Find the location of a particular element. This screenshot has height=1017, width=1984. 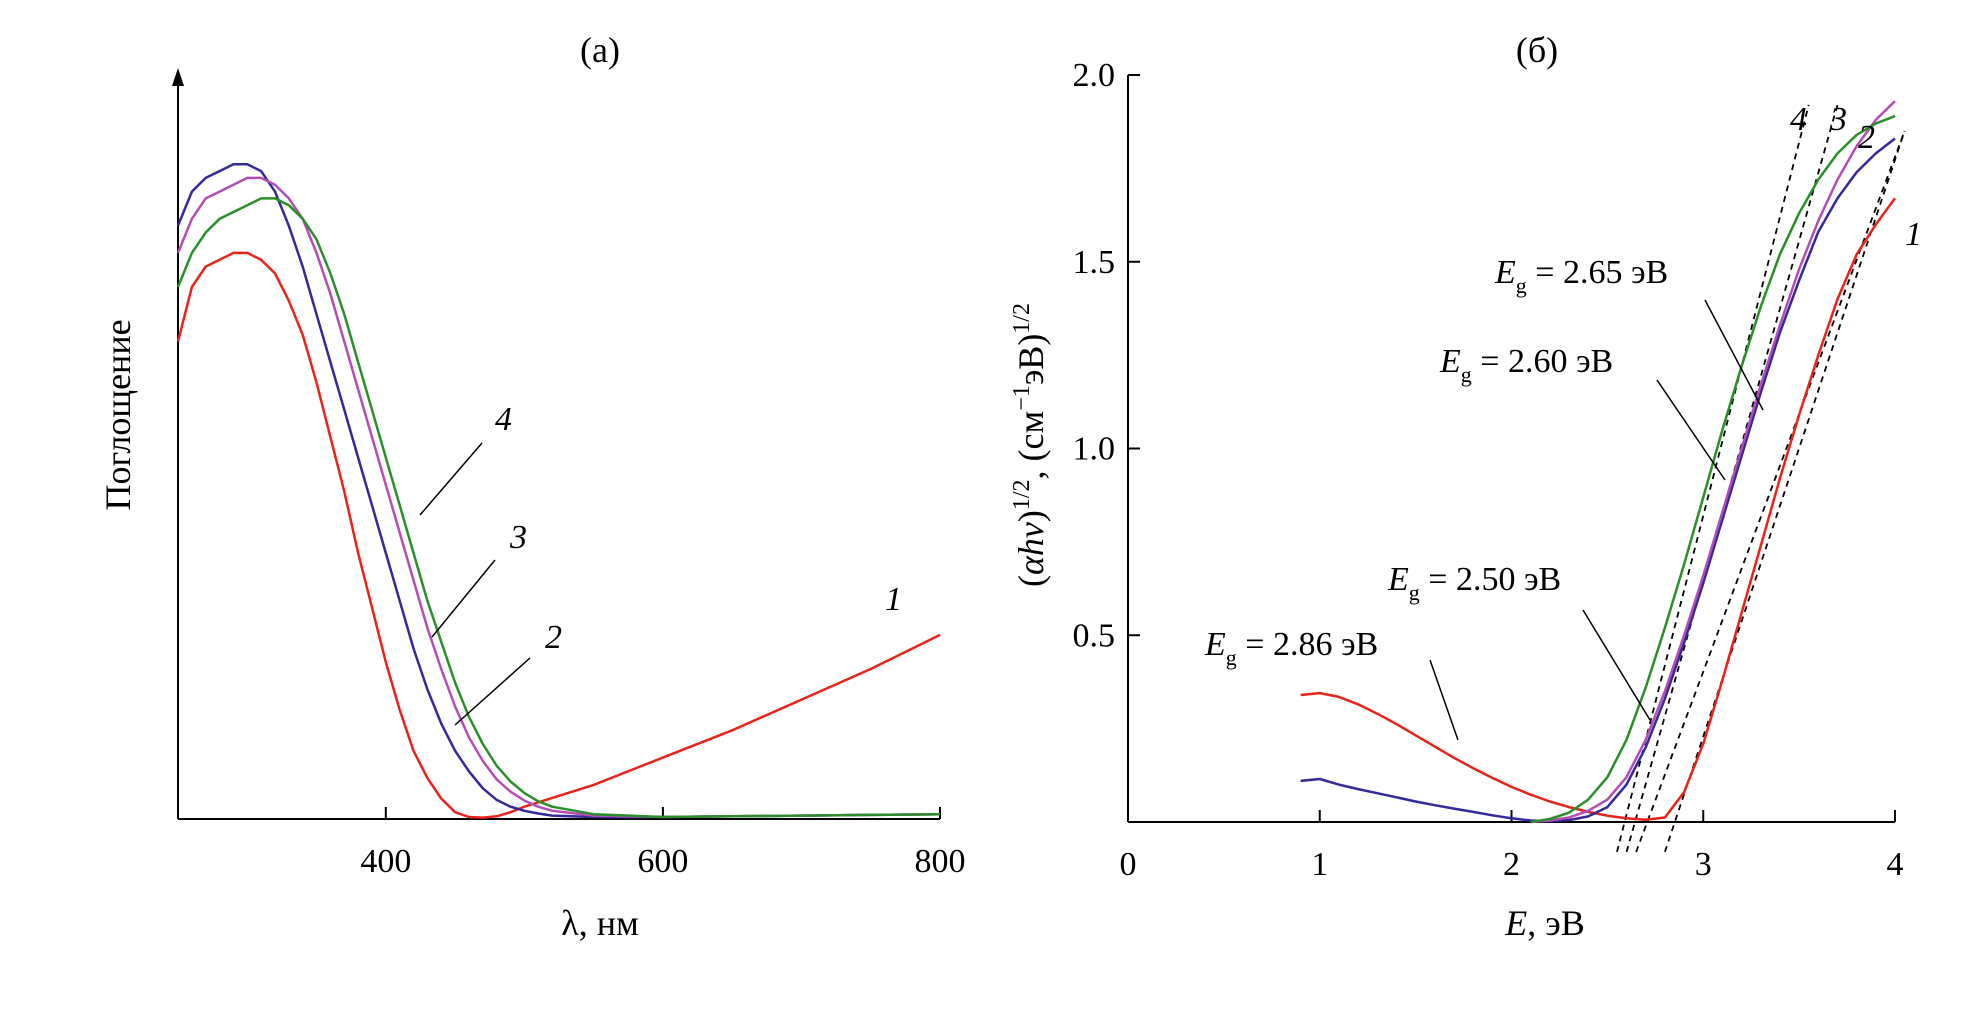

panel-b-x-tick-label: 0 is located at coordinates (1128, 864).